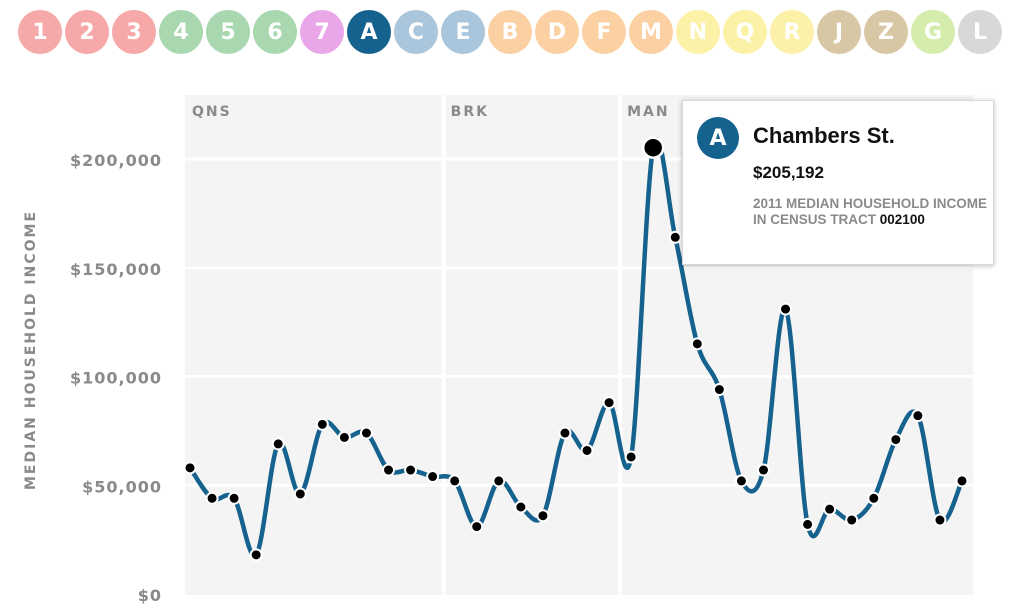  What do you see at coordinates (648, 112) in the screenshot?
I see `region-label: MAN` at bounding box center [648, 112].